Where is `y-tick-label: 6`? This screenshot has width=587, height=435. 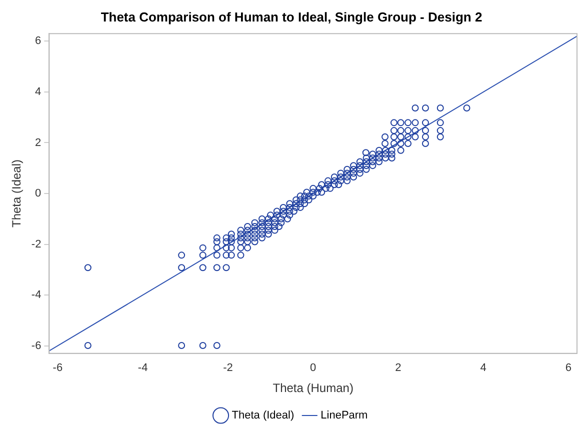 y-tick-label: 6 is located at coordinates (38, 41).